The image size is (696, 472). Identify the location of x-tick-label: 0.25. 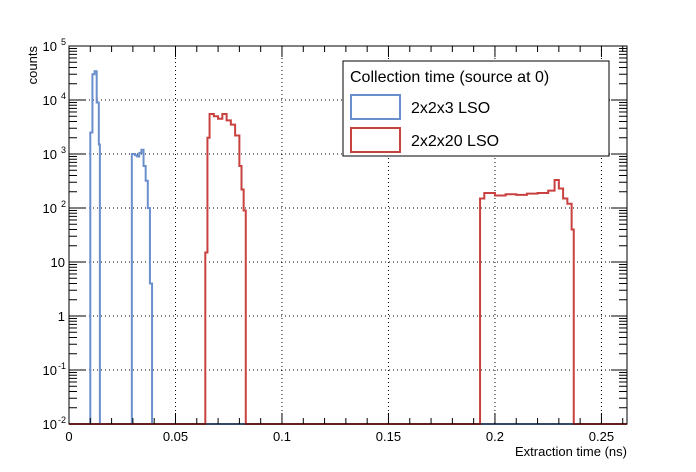
(601, 436).